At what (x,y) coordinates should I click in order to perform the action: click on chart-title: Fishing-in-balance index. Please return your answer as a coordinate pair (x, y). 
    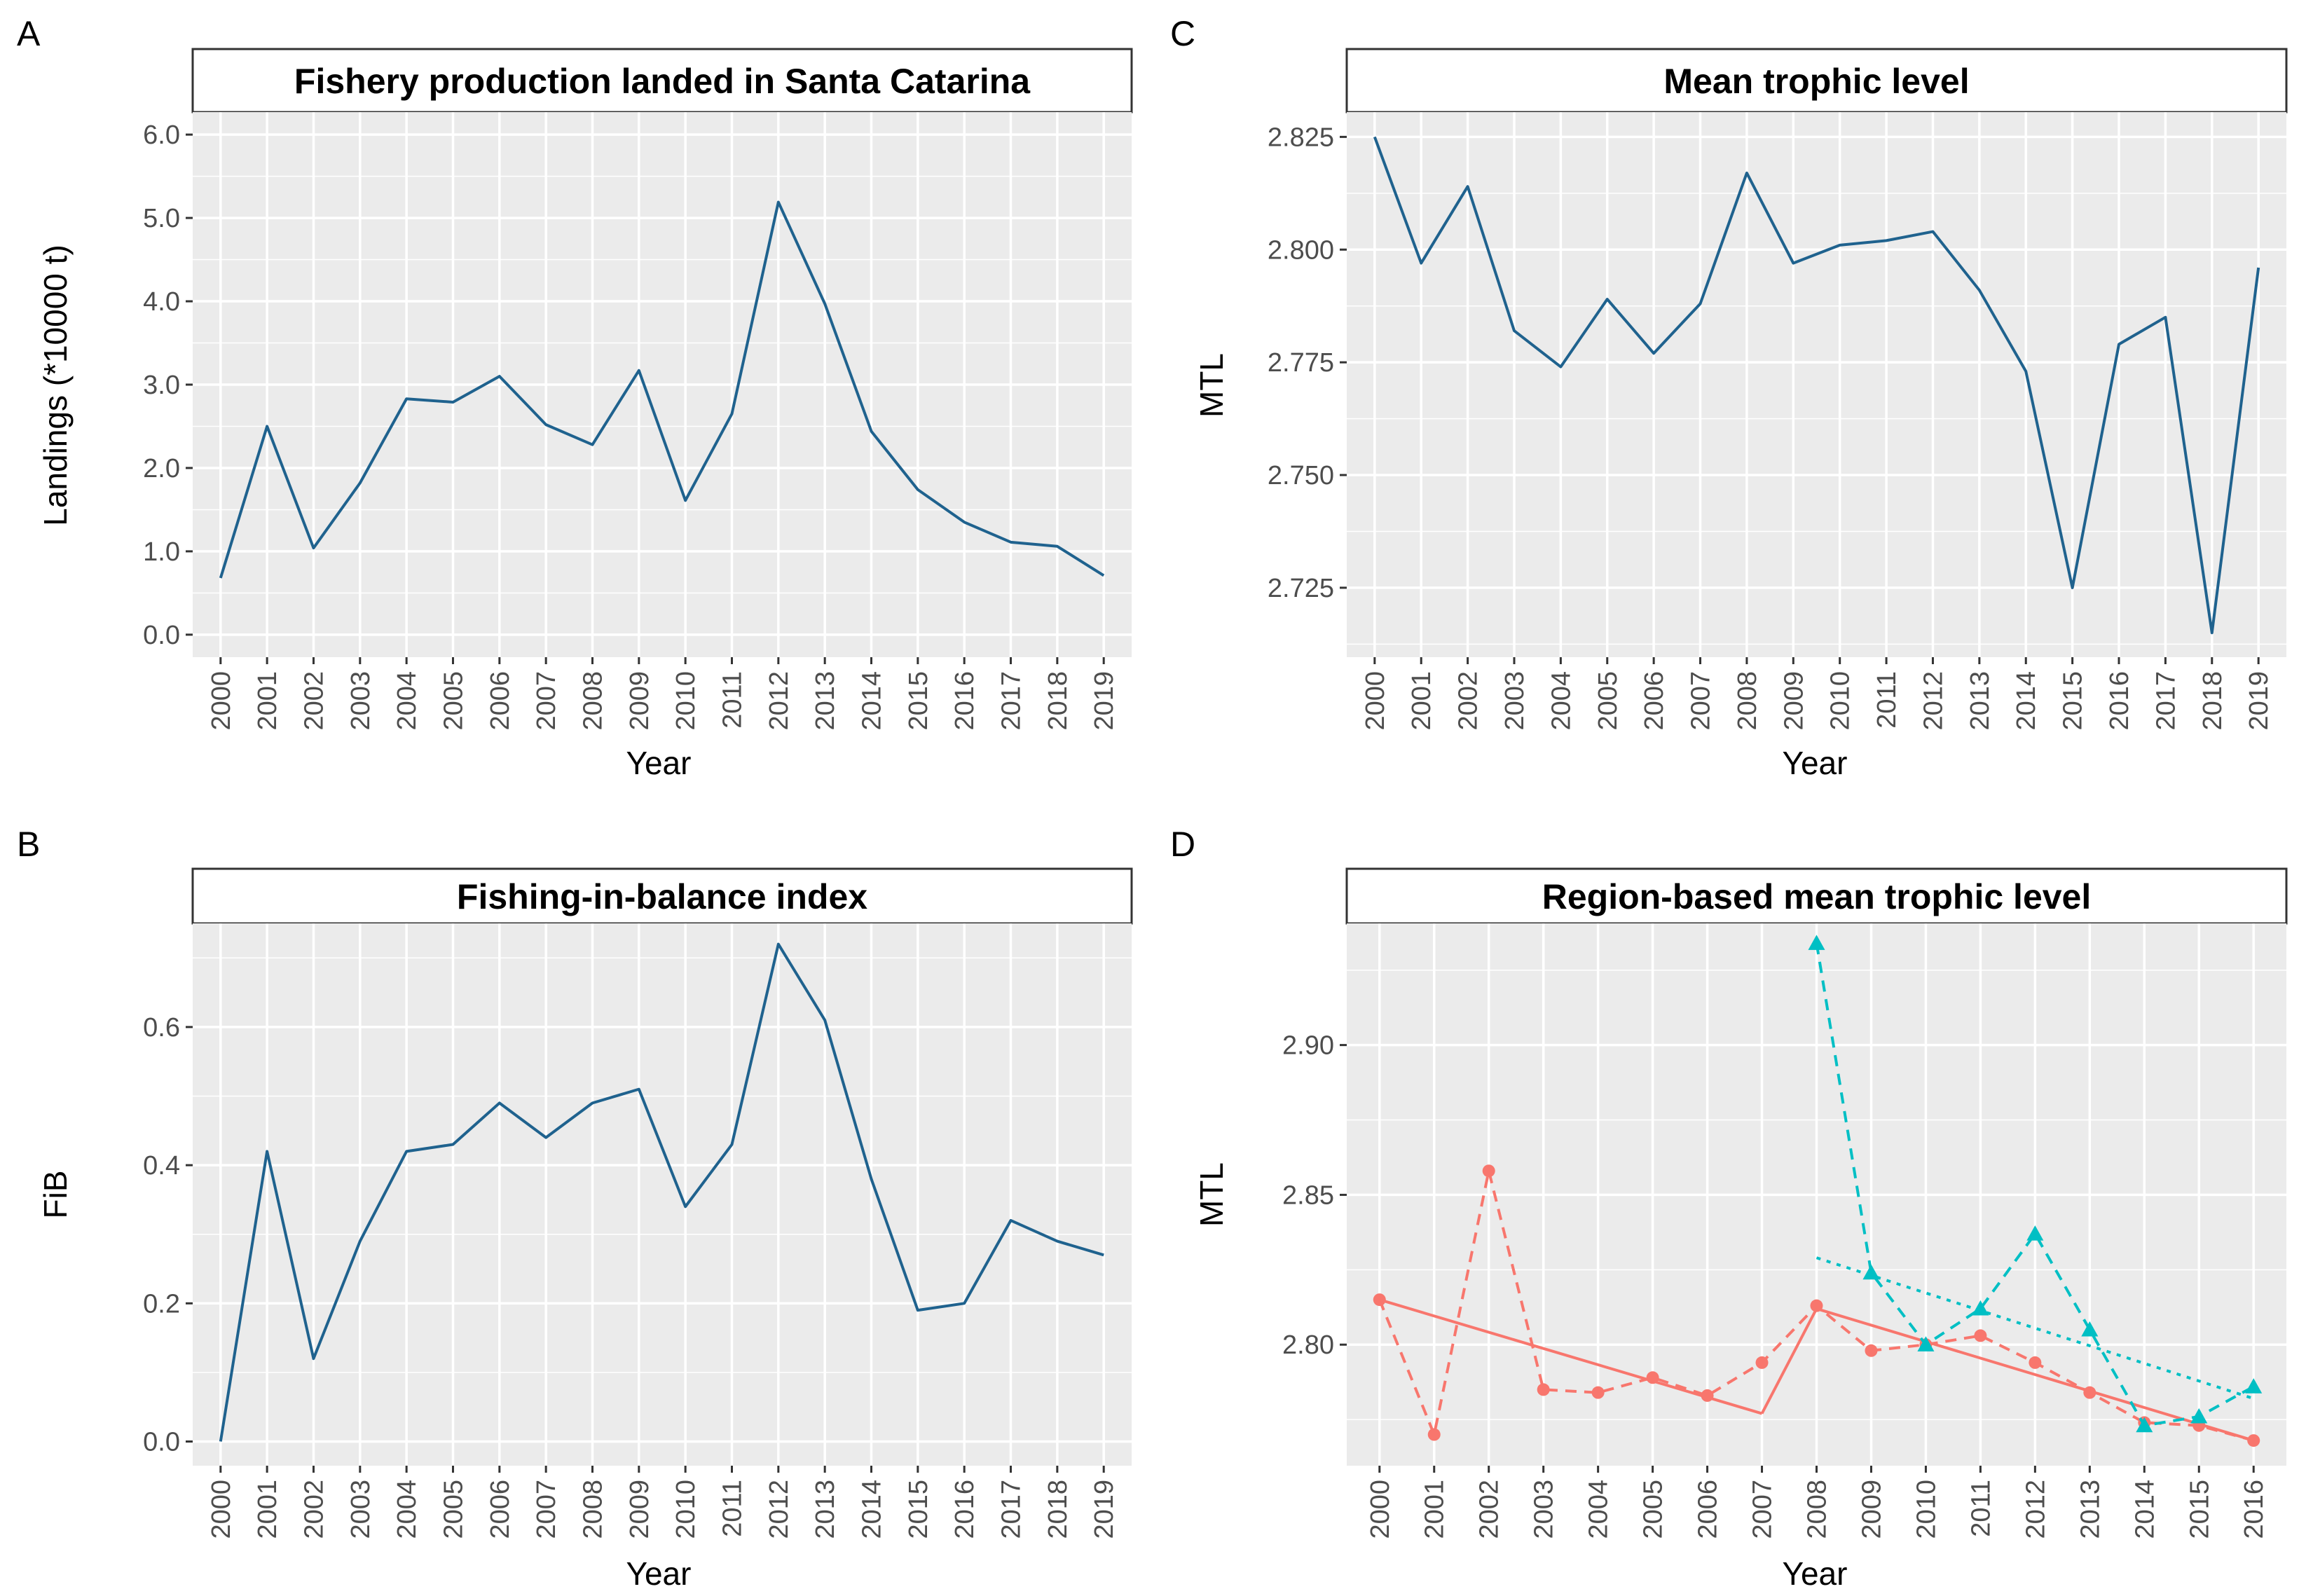
    Looking at the image, I should click on (662, 896).